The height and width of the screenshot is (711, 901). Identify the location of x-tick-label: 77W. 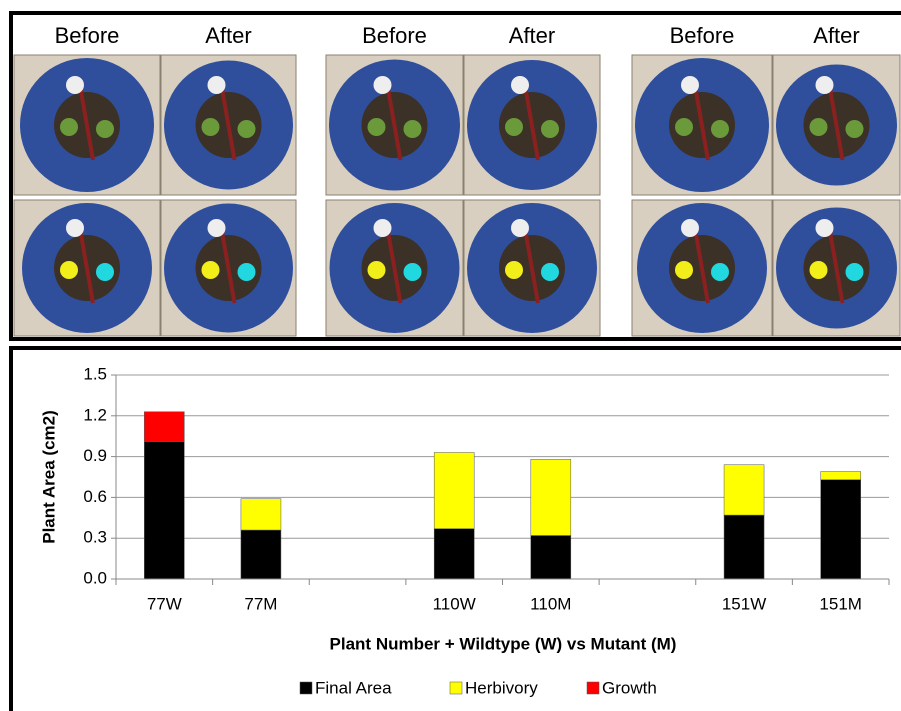
(164, 603).